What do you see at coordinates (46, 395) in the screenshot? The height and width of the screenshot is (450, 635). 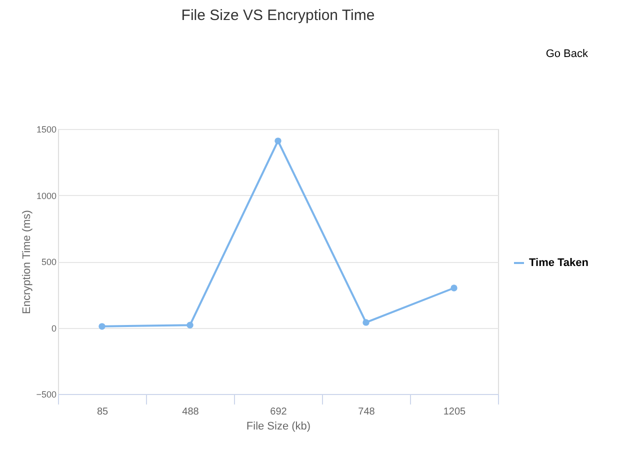 I see `y-tick-label: −500` at bounding box center [46, 395].